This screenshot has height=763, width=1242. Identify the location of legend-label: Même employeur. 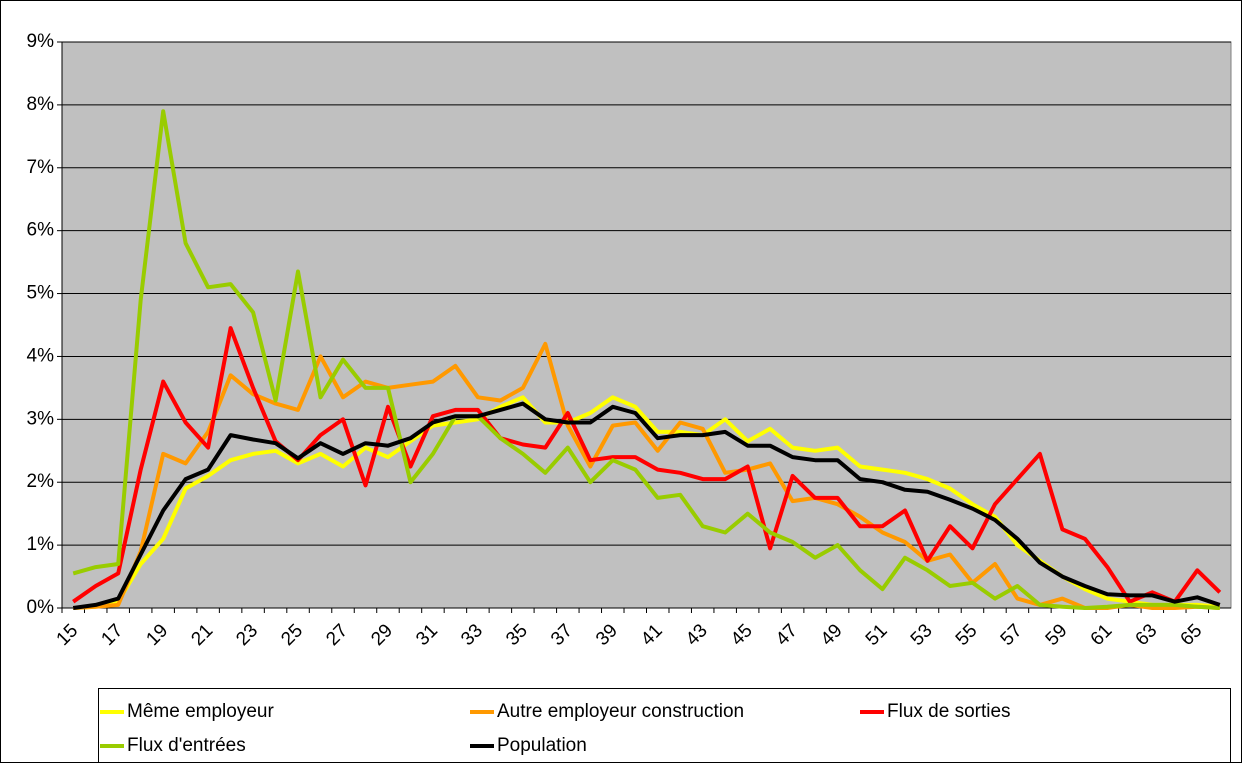
(200, 711).